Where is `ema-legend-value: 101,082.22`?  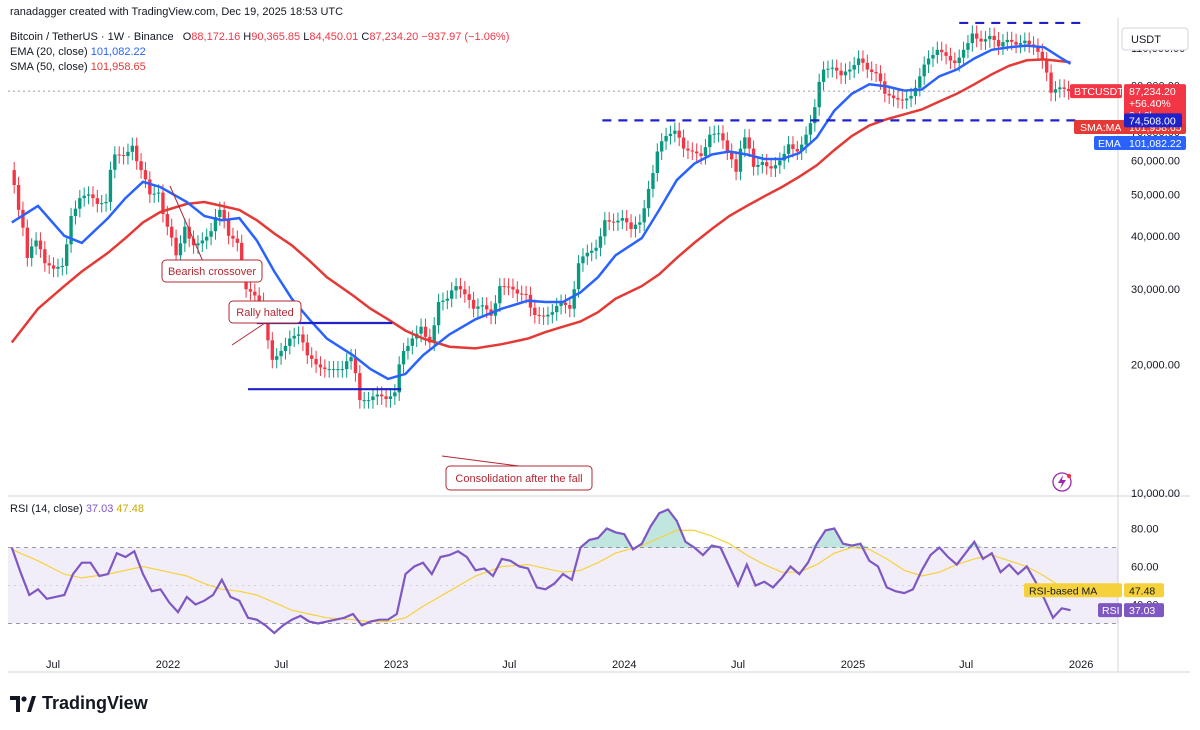 ema-legend-value: 101,082.22 is located at coordinates (118, 52).